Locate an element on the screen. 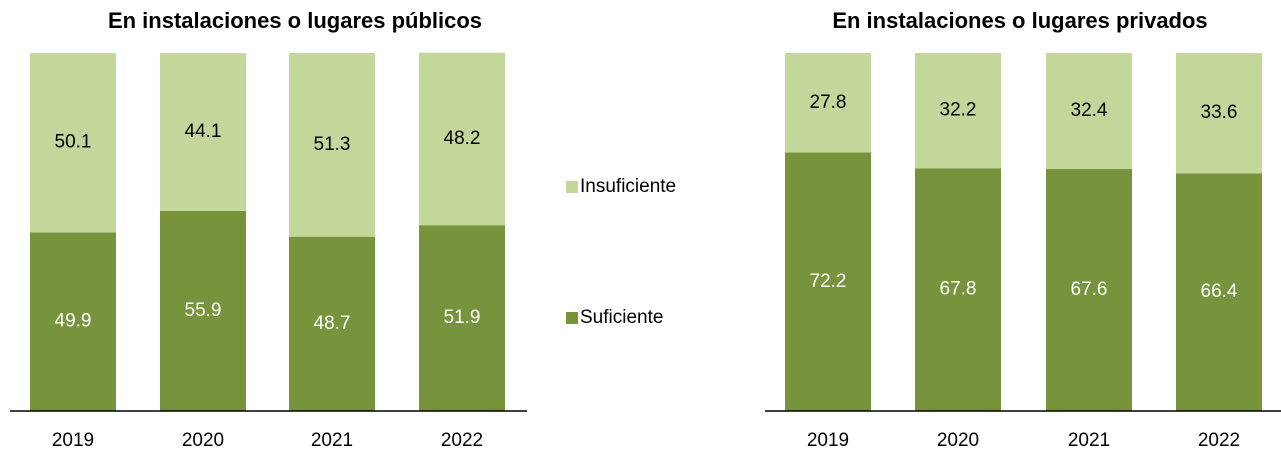 The image size is (1281, 453). data-label: 66.4 is located at coordinates (1219, 291).